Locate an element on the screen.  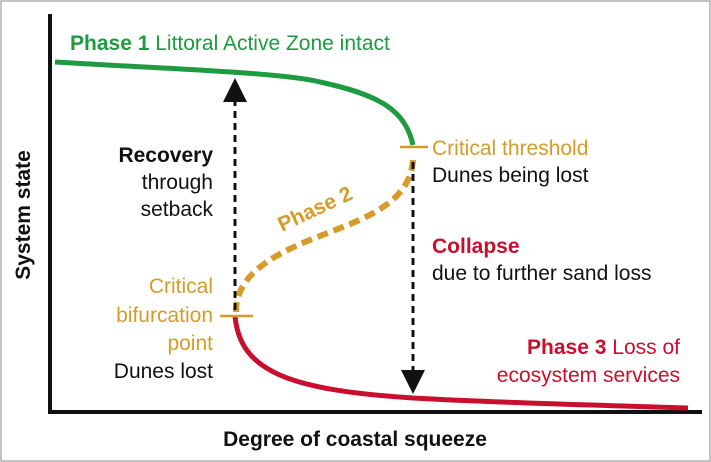
y-axis-label: System state is located at coordinates (23, 215).